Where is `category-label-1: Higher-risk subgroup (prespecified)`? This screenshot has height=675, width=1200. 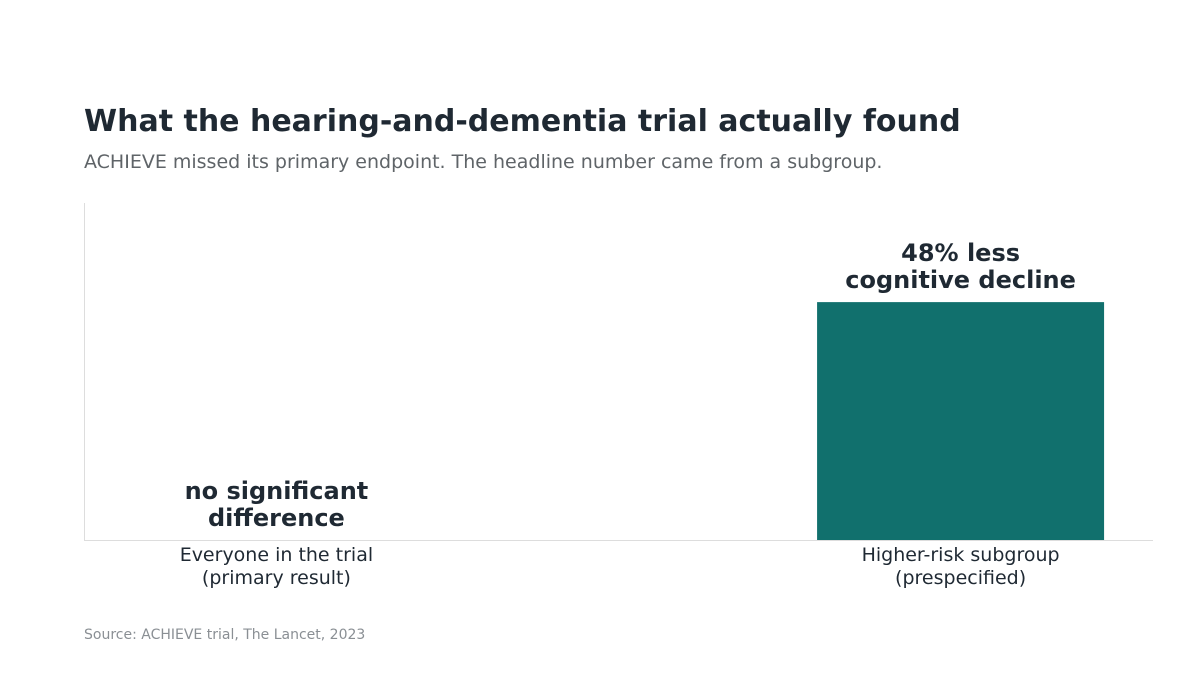
category-label-1: Higher-risk subgroup (prespecified) is located at coordinates (961, 566).